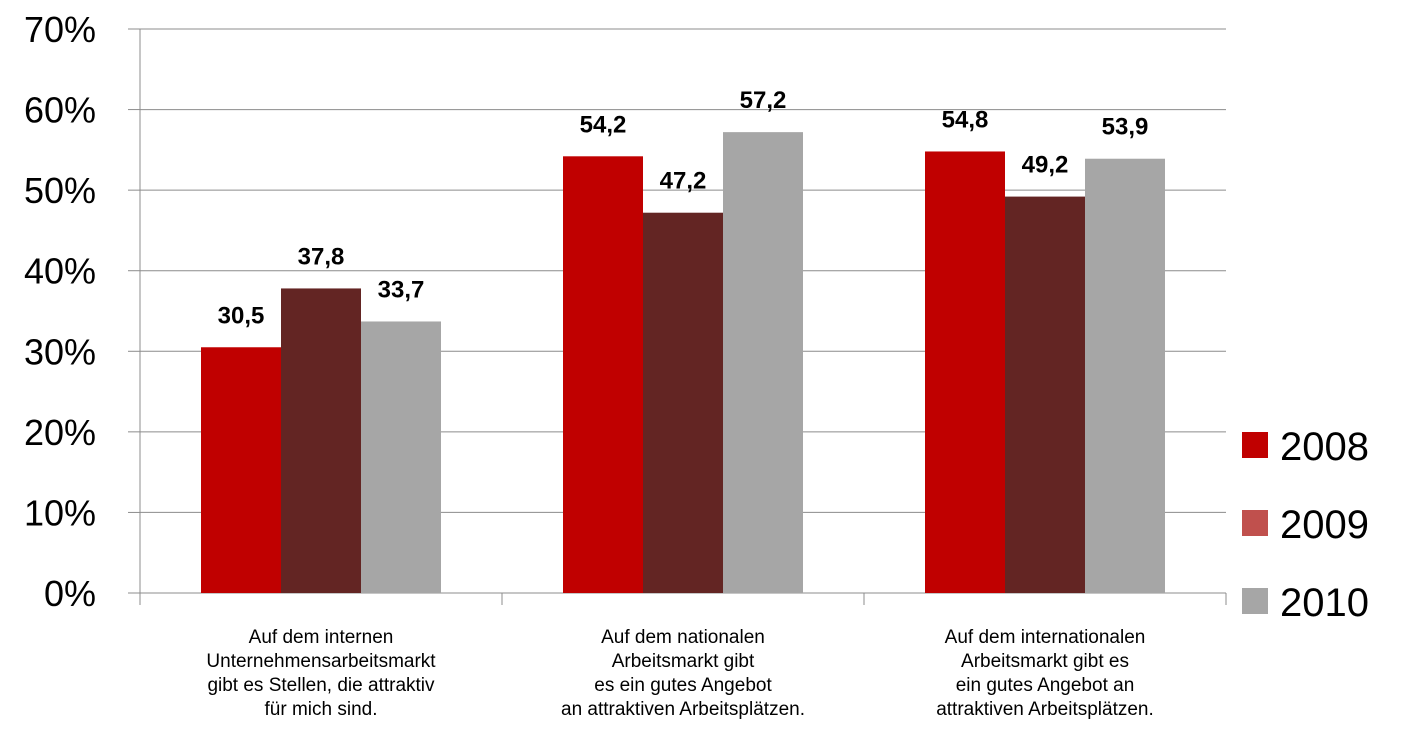  I want to click on legend-label-2009: 2009, so click(1324, 525).